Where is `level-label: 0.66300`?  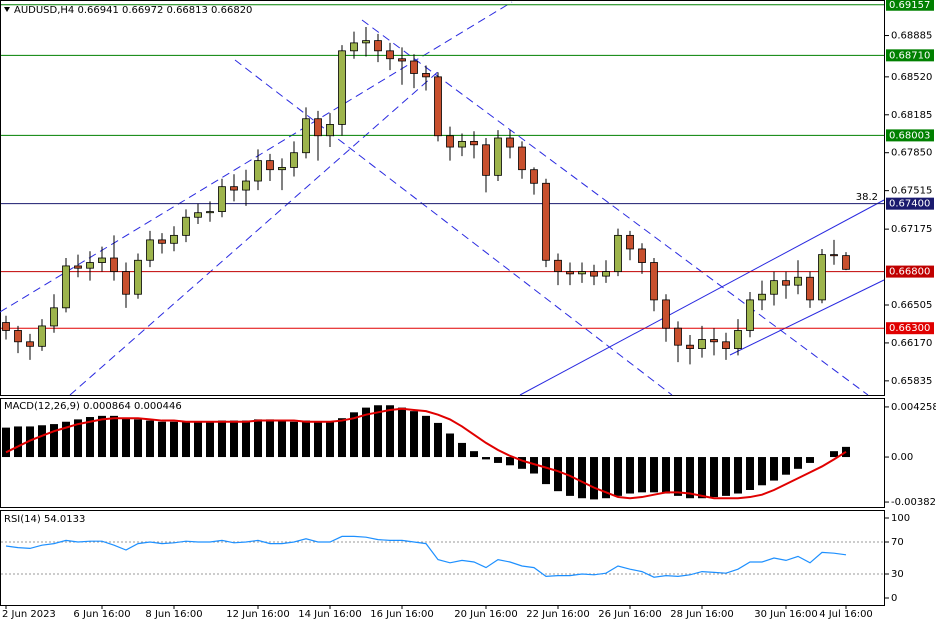 level-label: 0.66300 is located at coordinates (909, 328).